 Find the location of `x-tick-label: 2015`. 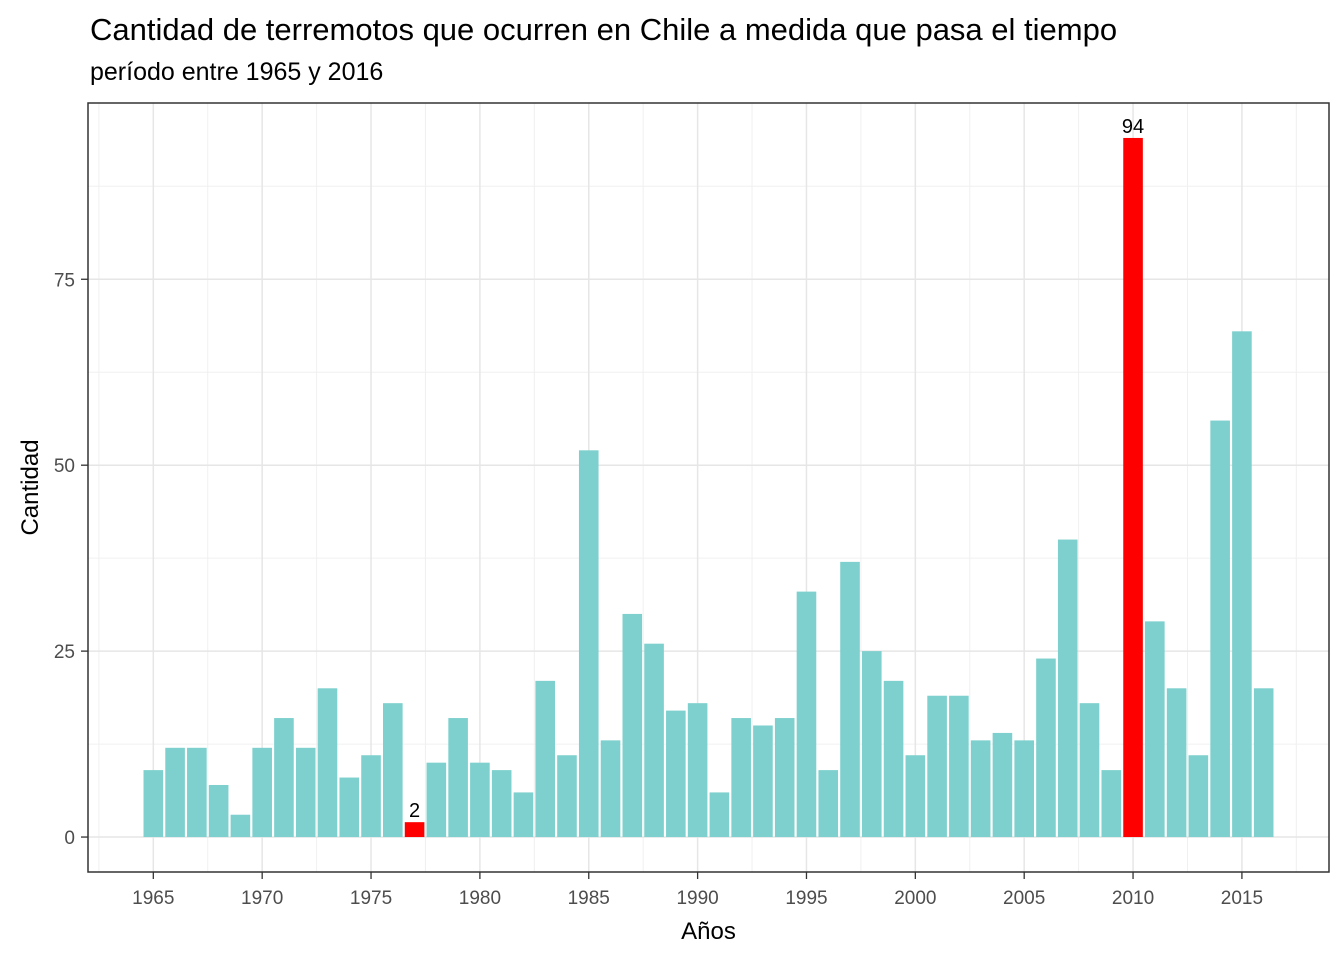

x-tick-label: 2015 is located at coordinates (1242, 898).